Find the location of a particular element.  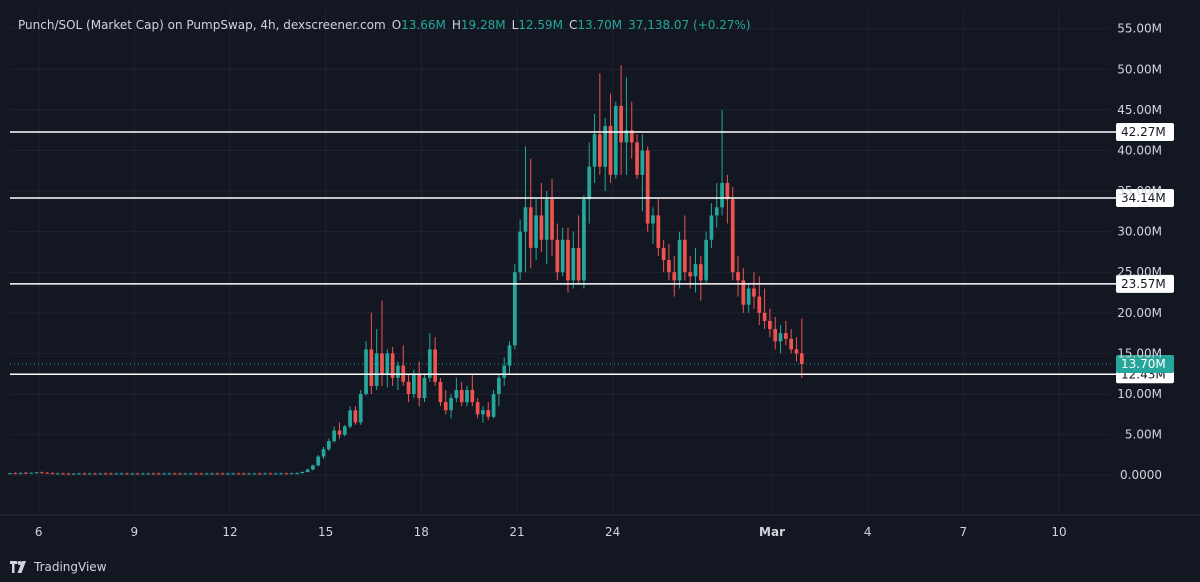

price-tick-label: 15.00M is located at coordinates (1139, 353).